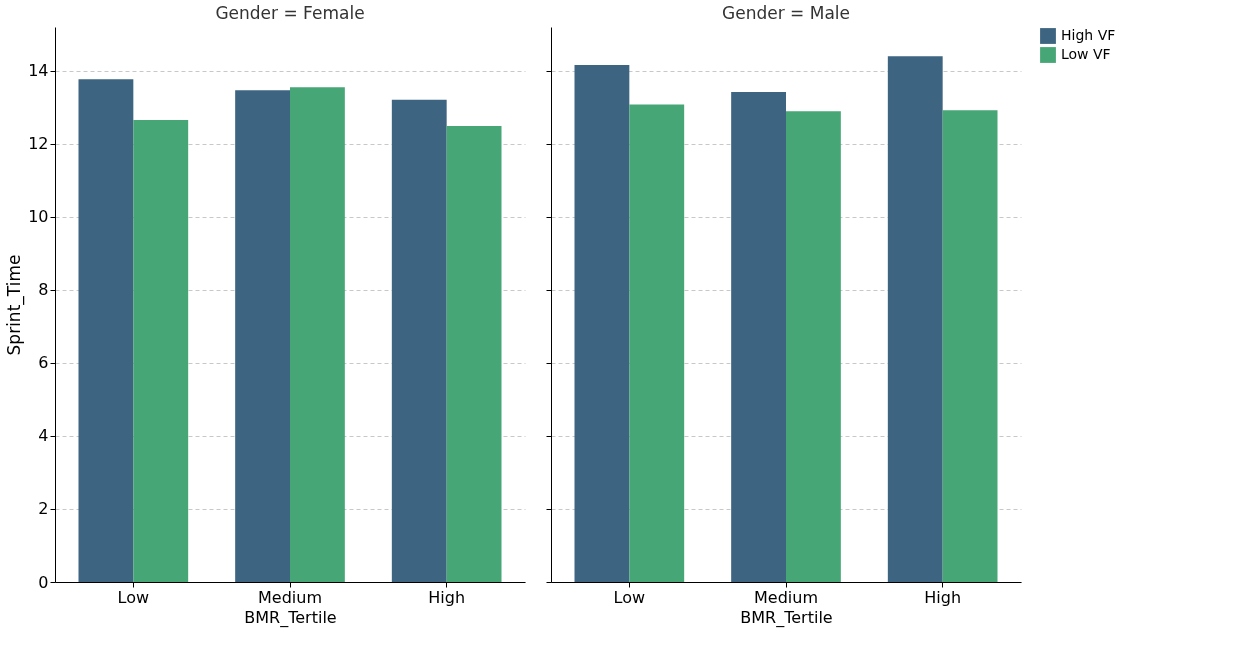 Image resolution: width=1235 pixels, height=670 pixels. I want to click on y-tick-label: 8, so click(43, 290).